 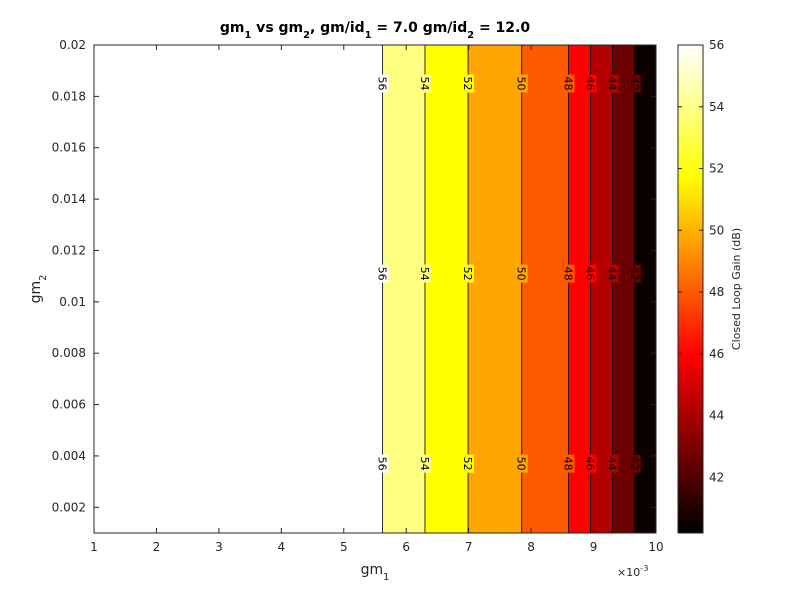 I want to click on x-tick-label: 5, so click(x=344, y=547).